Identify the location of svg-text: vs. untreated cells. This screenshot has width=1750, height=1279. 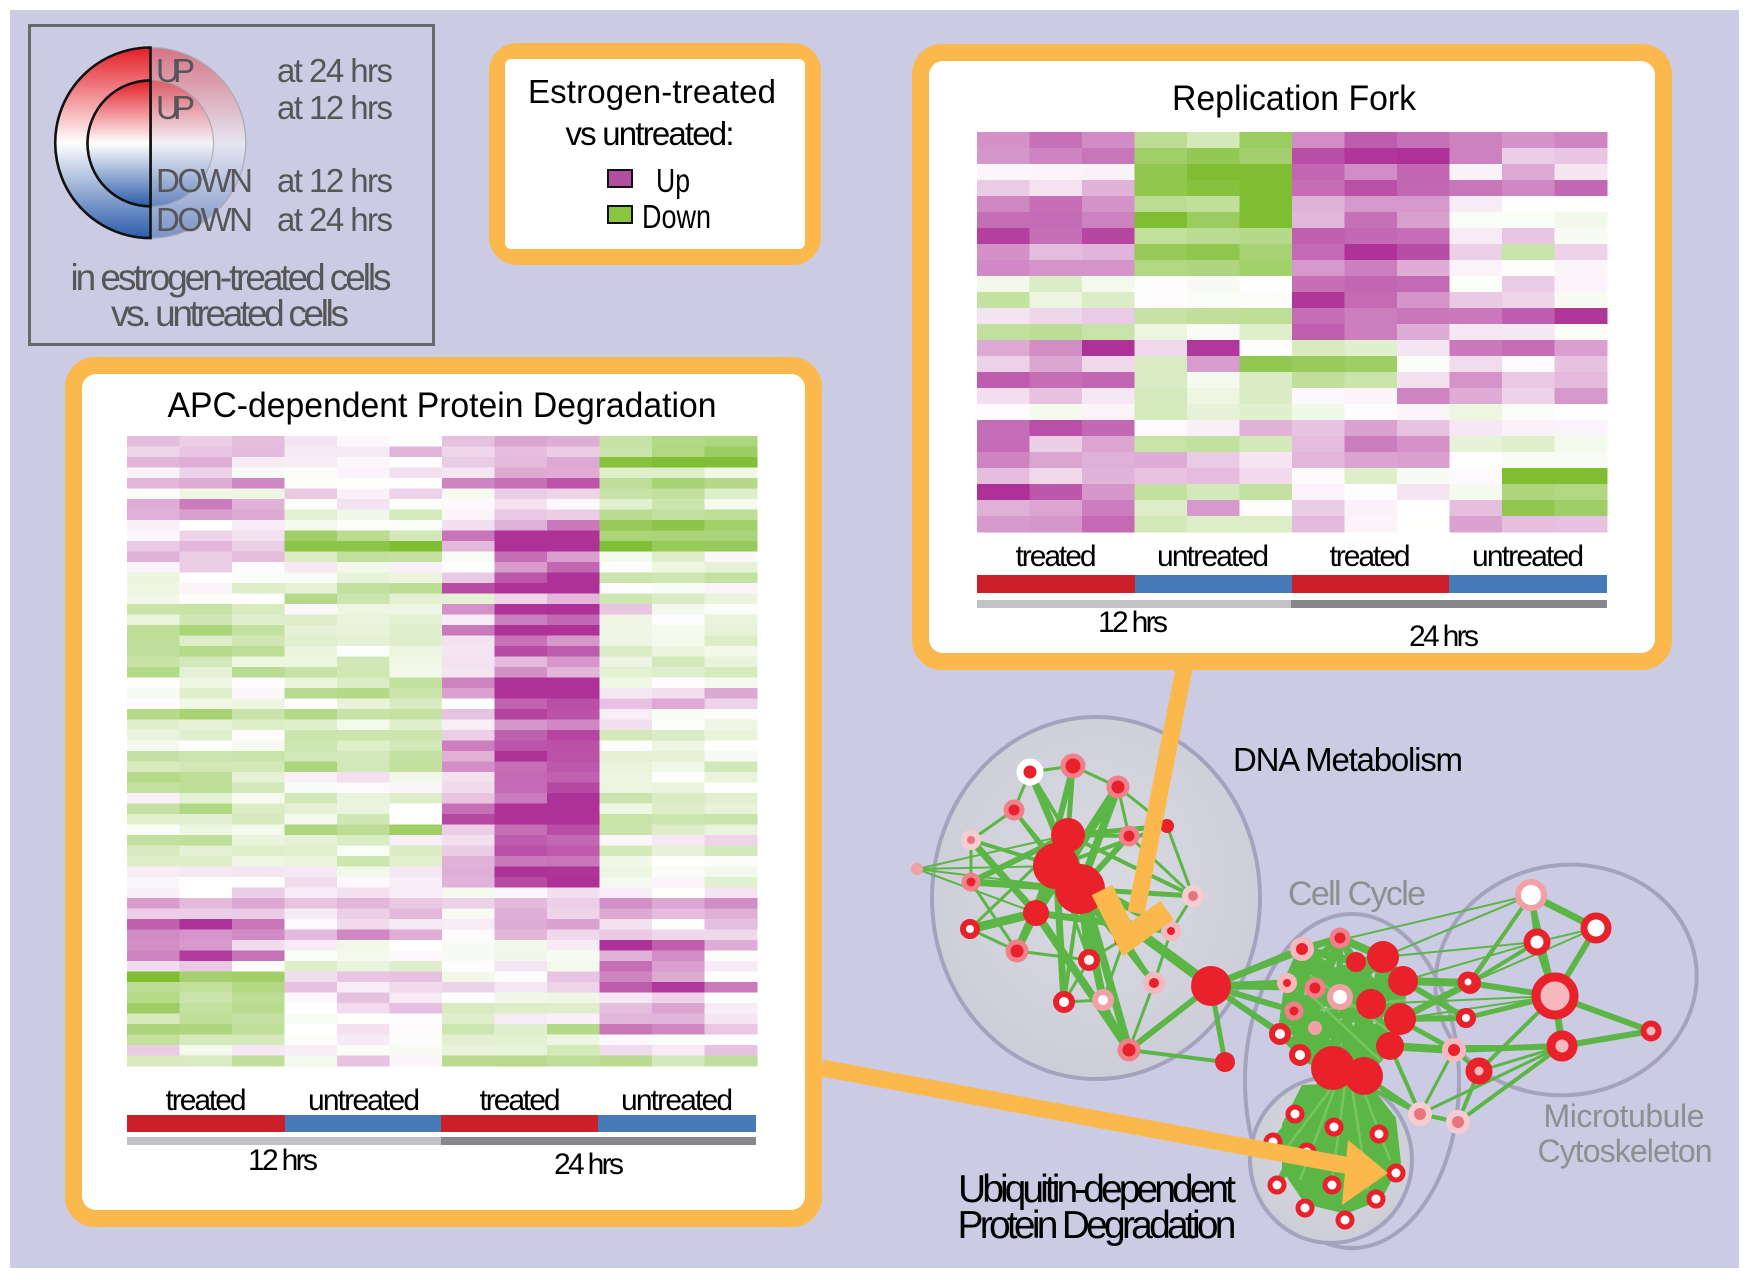
(230, 313).